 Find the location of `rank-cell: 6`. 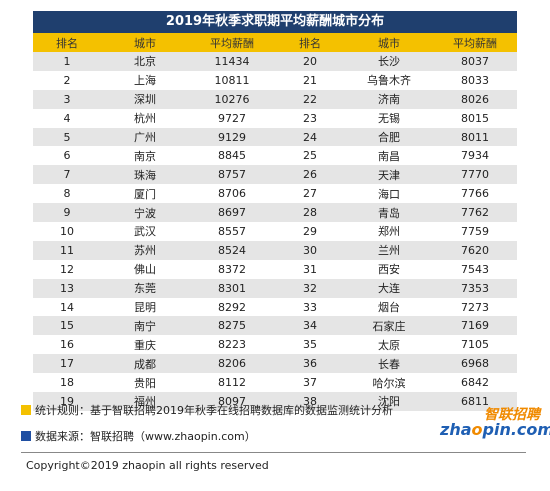

rank-cell: 6 is located at coordinates (67, 156).